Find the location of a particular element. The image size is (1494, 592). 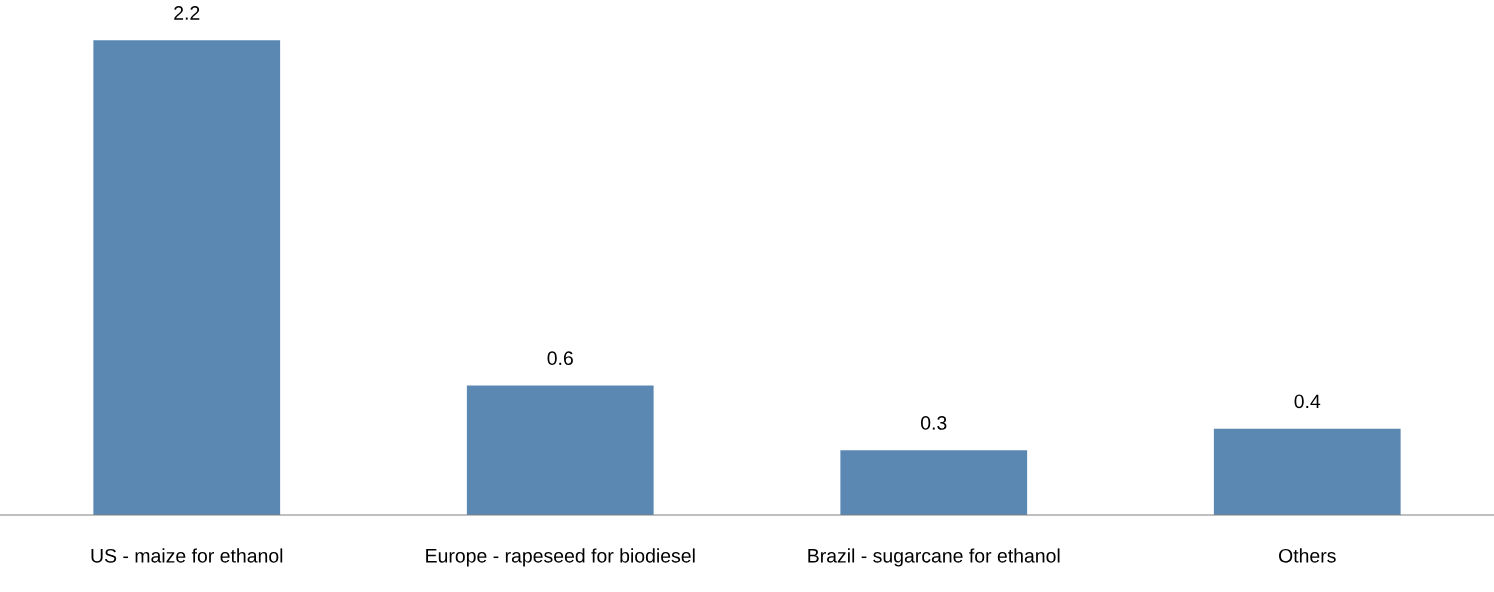

data-label: 2.2 is located at coordinates (187, 13).